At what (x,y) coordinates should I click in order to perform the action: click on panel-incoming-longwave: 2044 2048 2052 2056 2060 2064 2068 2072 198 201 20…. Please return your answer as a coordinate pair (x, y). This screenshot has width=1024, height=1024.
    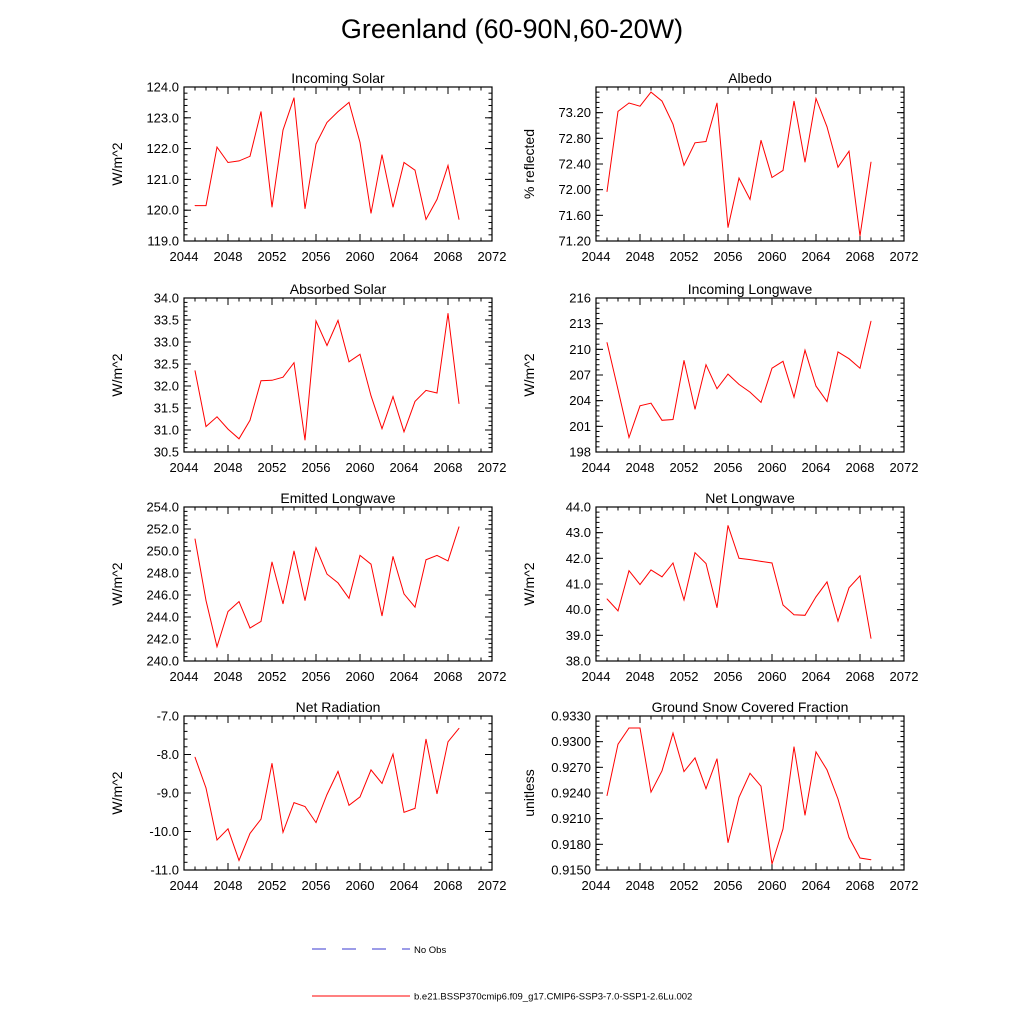
    Looking at the image, I should click on (719, 378).